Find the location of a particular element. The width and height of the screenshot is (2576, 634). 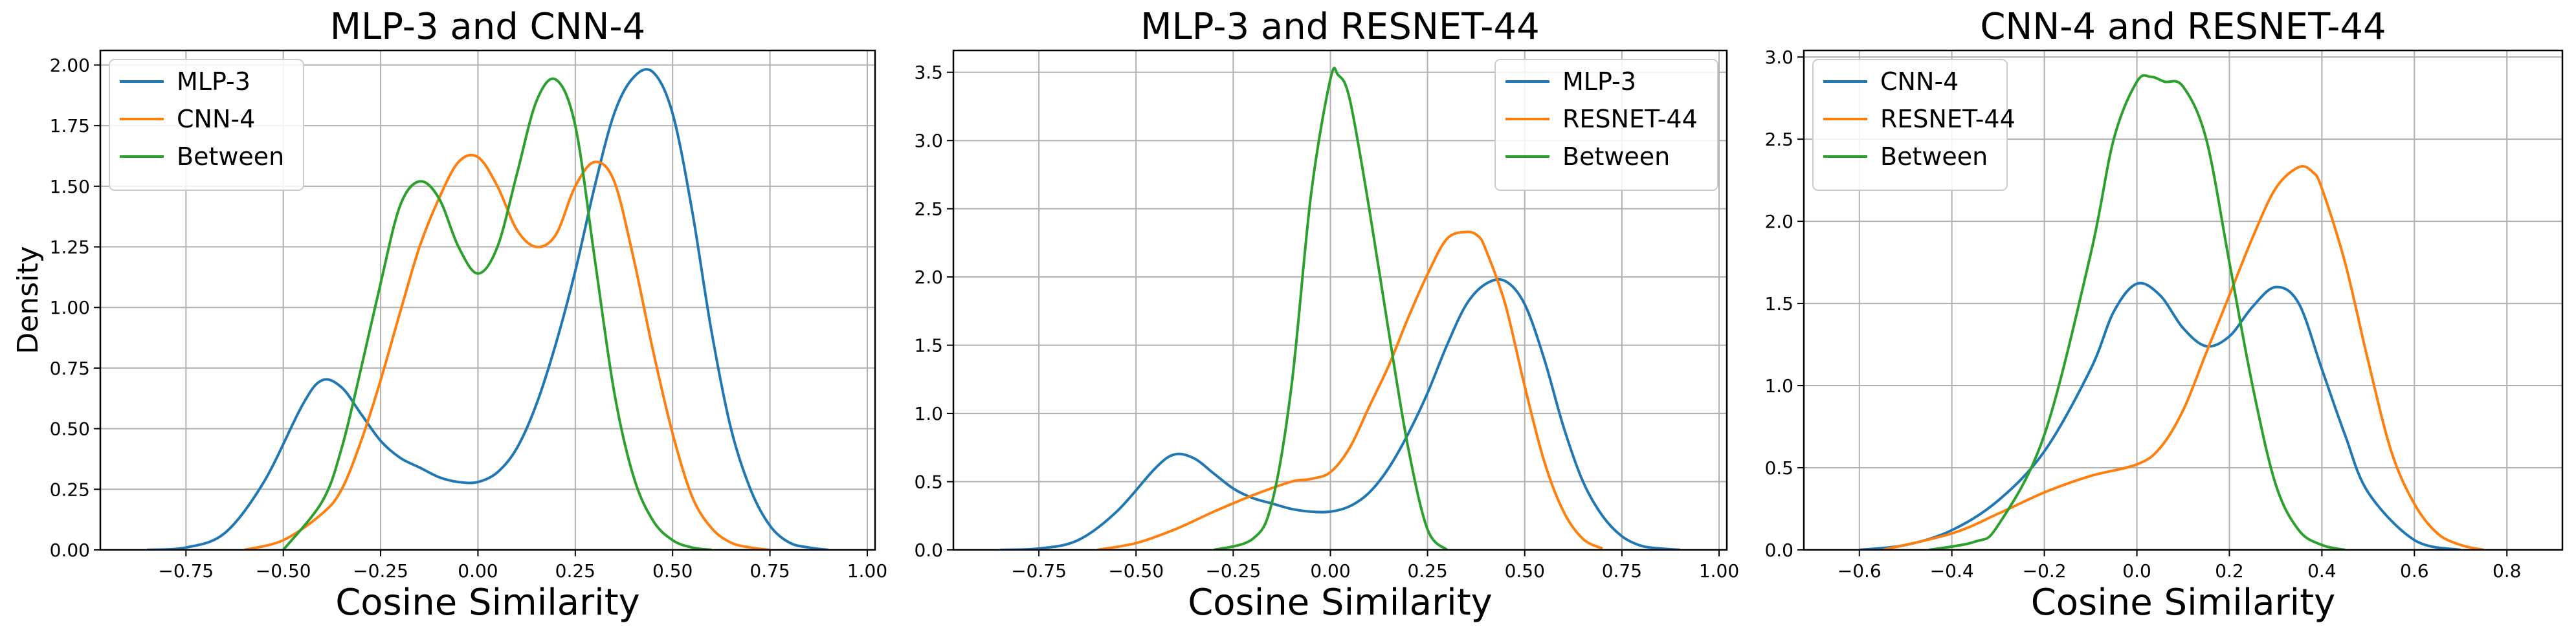

y-tick-label: 3.5 is located at coordinates (928, 72).